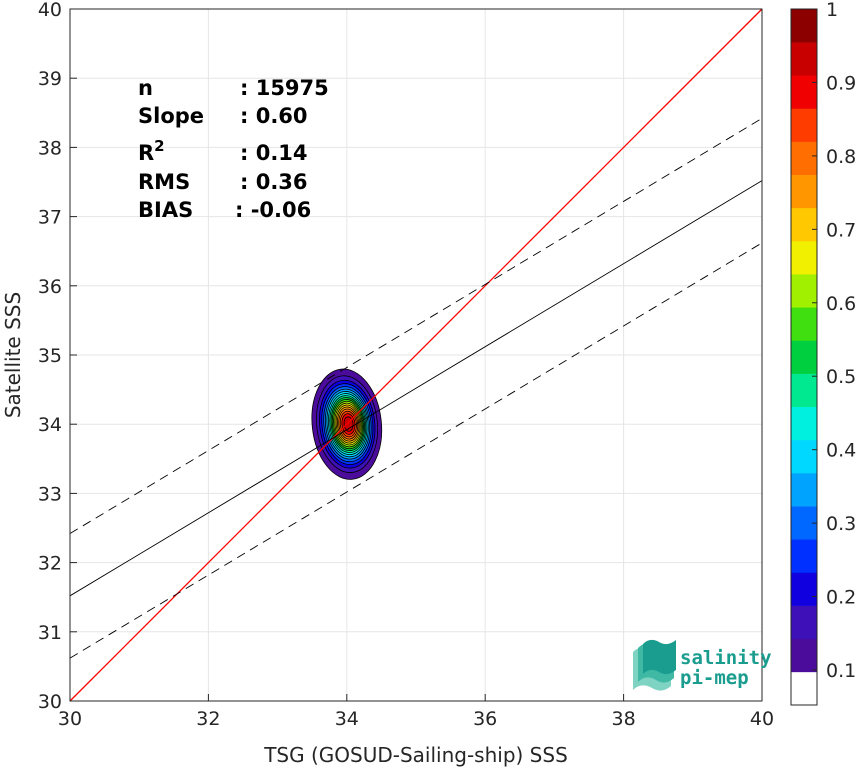 This screenshot has height=768, width=858. Describe the element at coordinates (624, 719) in the screenshot. I see `x-tick-label: 38` at that location.